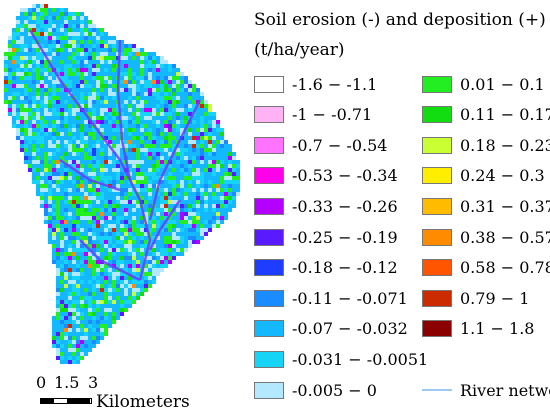 This screenshot has height=413, width=550. I want to click on legend-item: -1 − -0.71, so click(313, 115).